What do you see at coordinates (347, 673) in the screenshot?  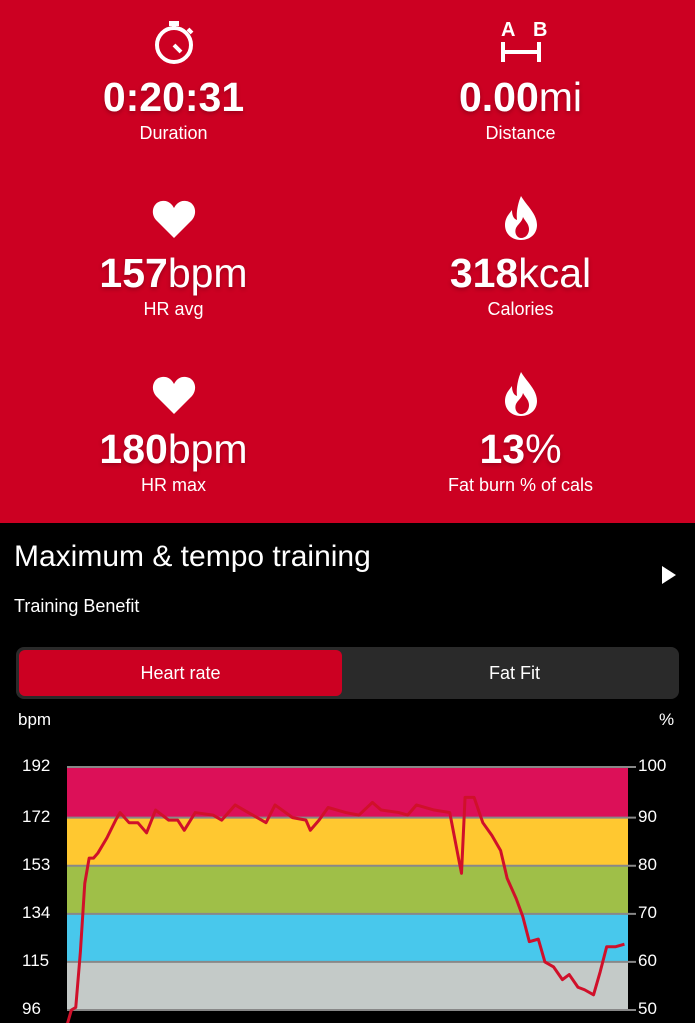 I see `chart-toggle: Heart rate Fat Fit` at bounding box center [347, 673].